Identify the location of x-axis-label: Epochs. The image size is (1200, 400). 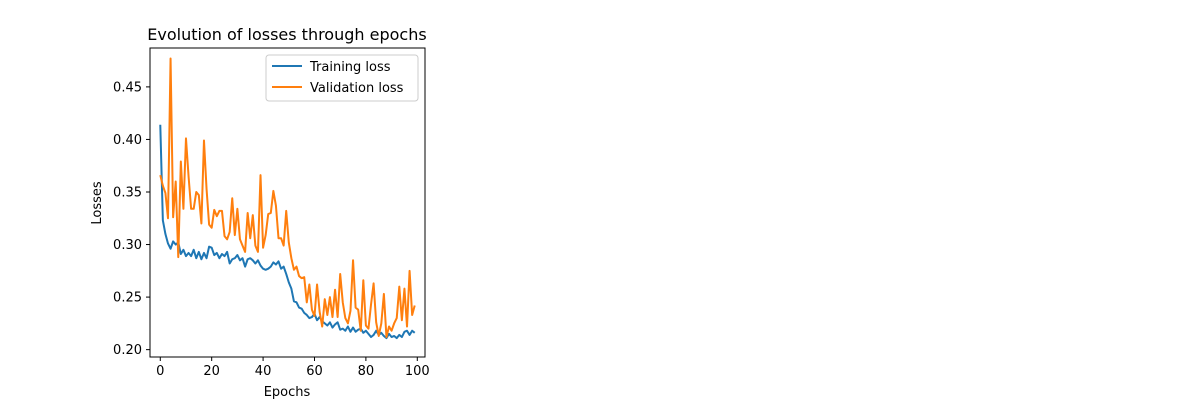
(287, 392).